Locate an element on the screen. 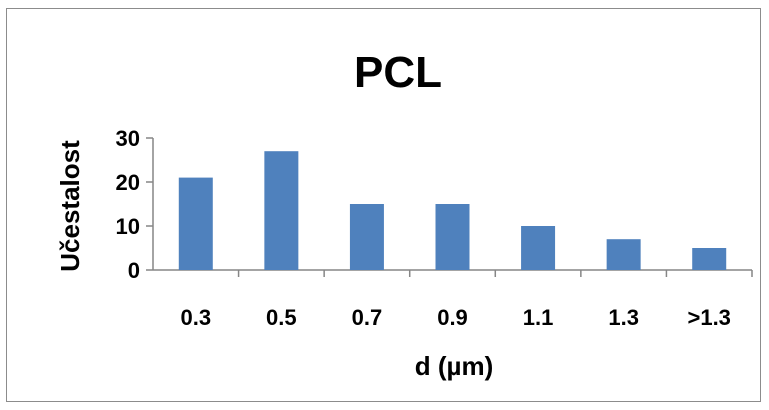 This screenshot has width=769, height=410. x-tick-label: 0.3 is located at coordinates (195, 317).